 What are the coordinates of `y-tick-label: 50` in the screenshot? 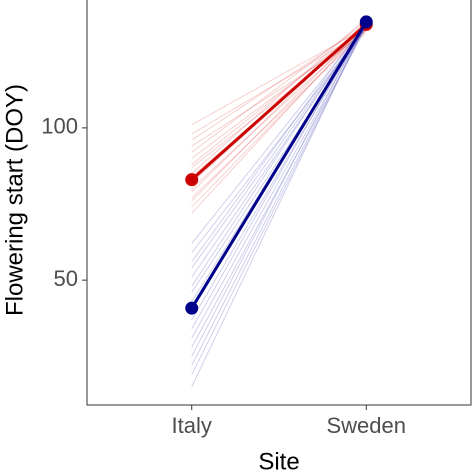 It's located at (66, 278).